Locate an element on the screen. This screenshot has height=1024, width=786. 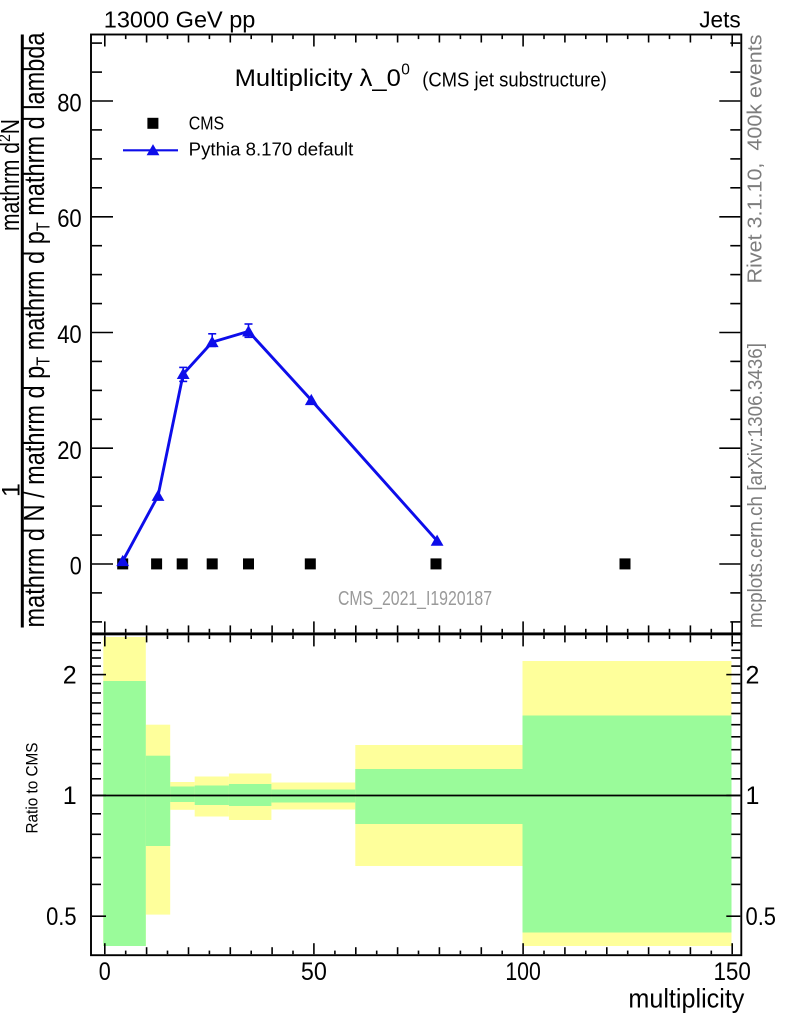
svg-text: 50 is located at coordinates (314, 972).